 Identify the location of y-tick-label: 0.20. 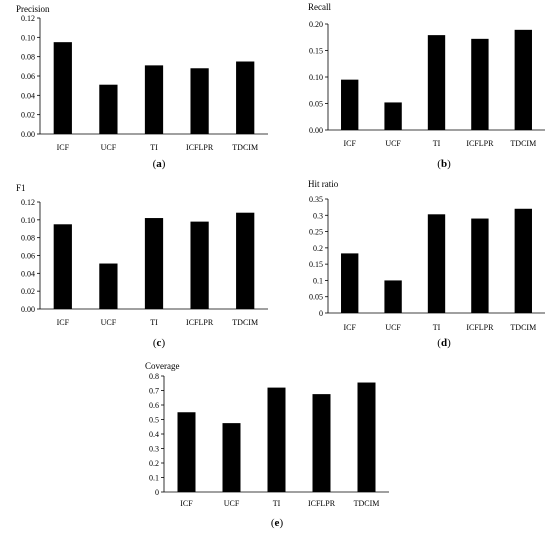
(316, 24).